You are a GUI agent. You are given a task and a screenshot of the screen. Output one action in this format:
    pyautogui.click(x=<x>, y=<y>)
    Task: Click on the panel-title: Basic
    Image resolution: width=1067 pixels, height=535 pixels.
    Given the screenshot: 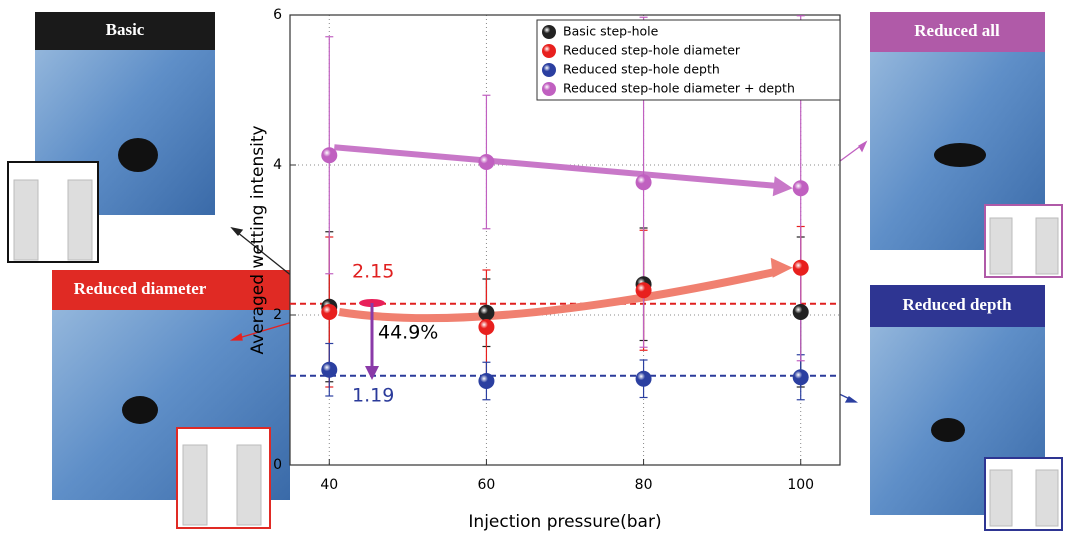 What is the action you would take?
    pyautogui.click(x=125, y=29)
    